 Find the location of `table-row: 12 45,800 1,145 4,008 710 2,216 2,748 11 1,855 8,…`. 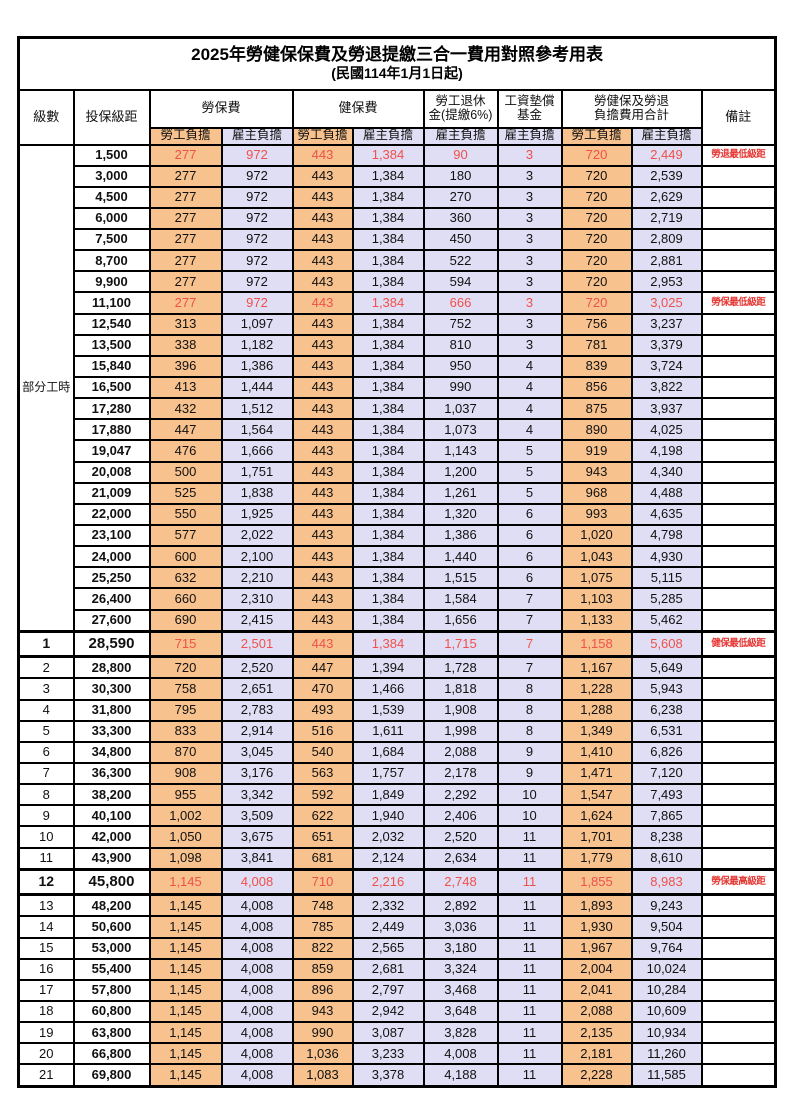

table-row: 12 45,800 1,145 4,008 710 2,216 2,748 11 1,855 8,… is located at coordinates (397, 882).